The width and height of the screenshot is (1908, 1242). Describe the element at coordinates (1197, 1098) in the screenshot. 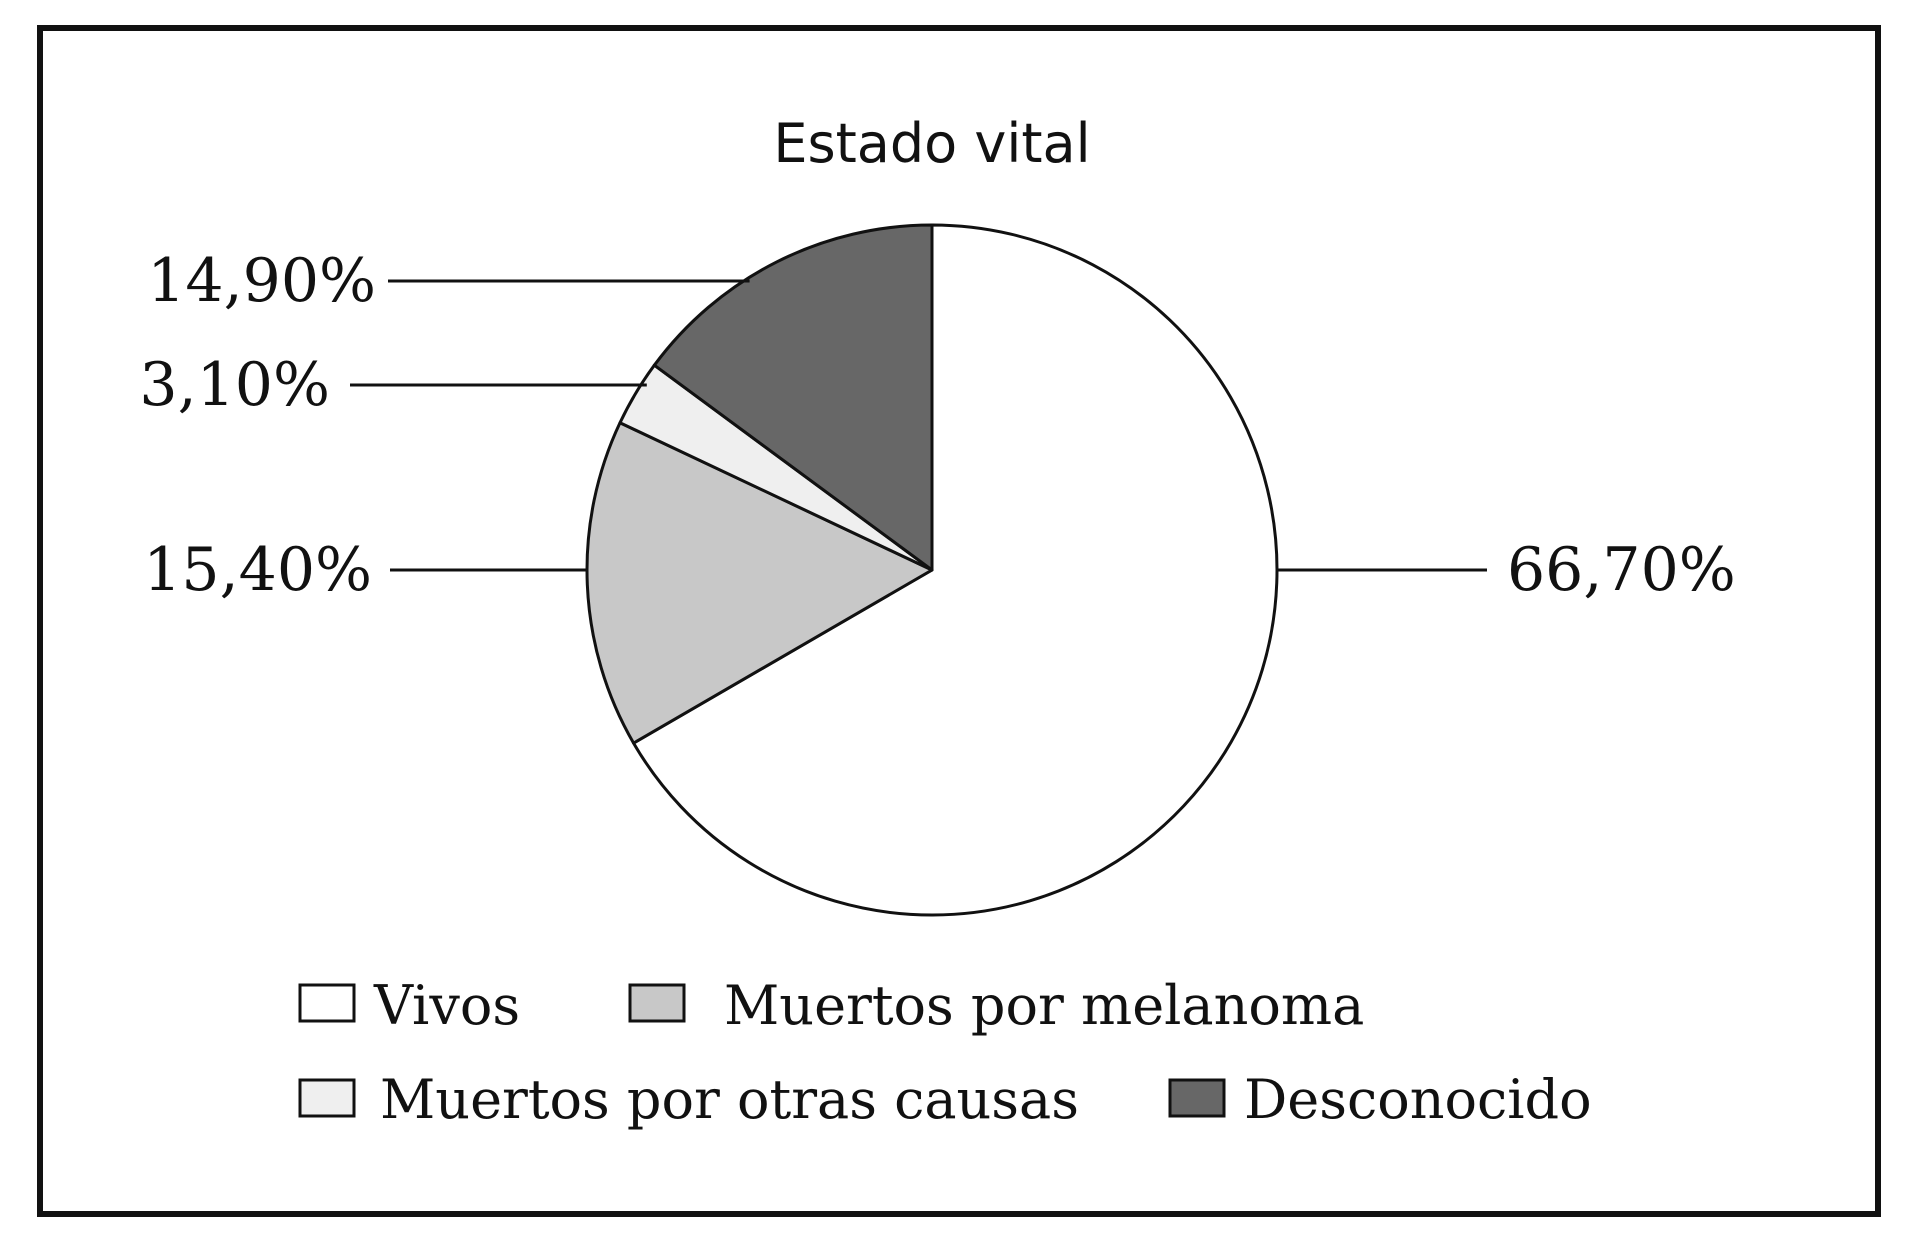

I see `legend-swatch-desconocido` at that location.